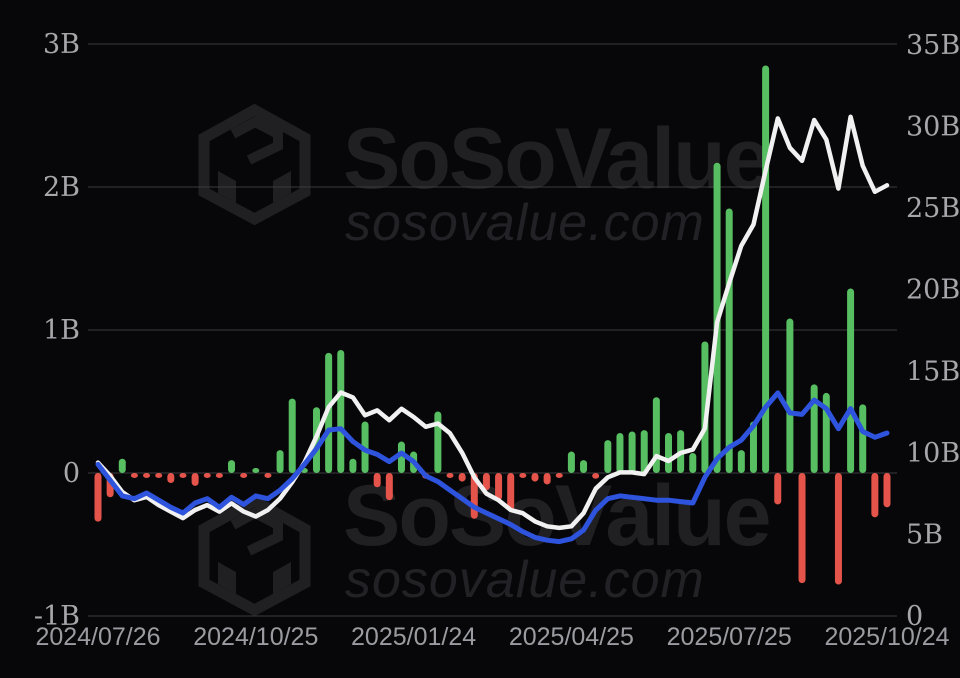 This screenshot has height=678, width=960. Describe the element at coordinates (729, 637) in the screenshot. I see `x-axis-tick: 2025/07/25` at that location.